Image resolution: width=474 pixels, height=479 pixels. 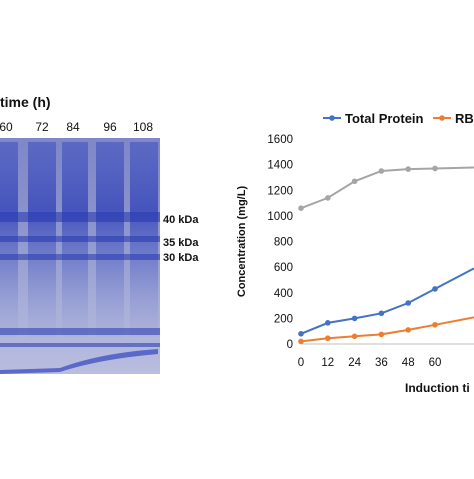 What do you see at coordinates (6, 127) in the screenshot?
I see `lane-label: 60` at bounding box center [6, 127].